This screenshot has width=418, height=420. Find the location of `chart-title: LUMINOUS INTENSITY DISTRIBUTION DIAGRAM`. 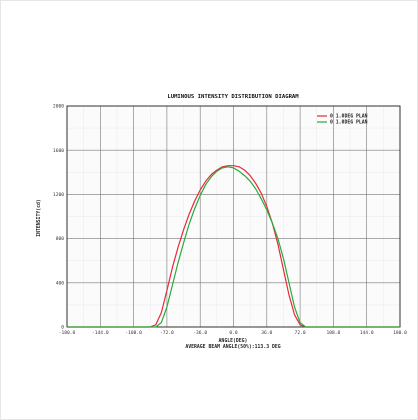

chart-title: LUMINOUS INTENSITY DISTRIBUTION DIAGRAM is located at coordinates (233, 97).